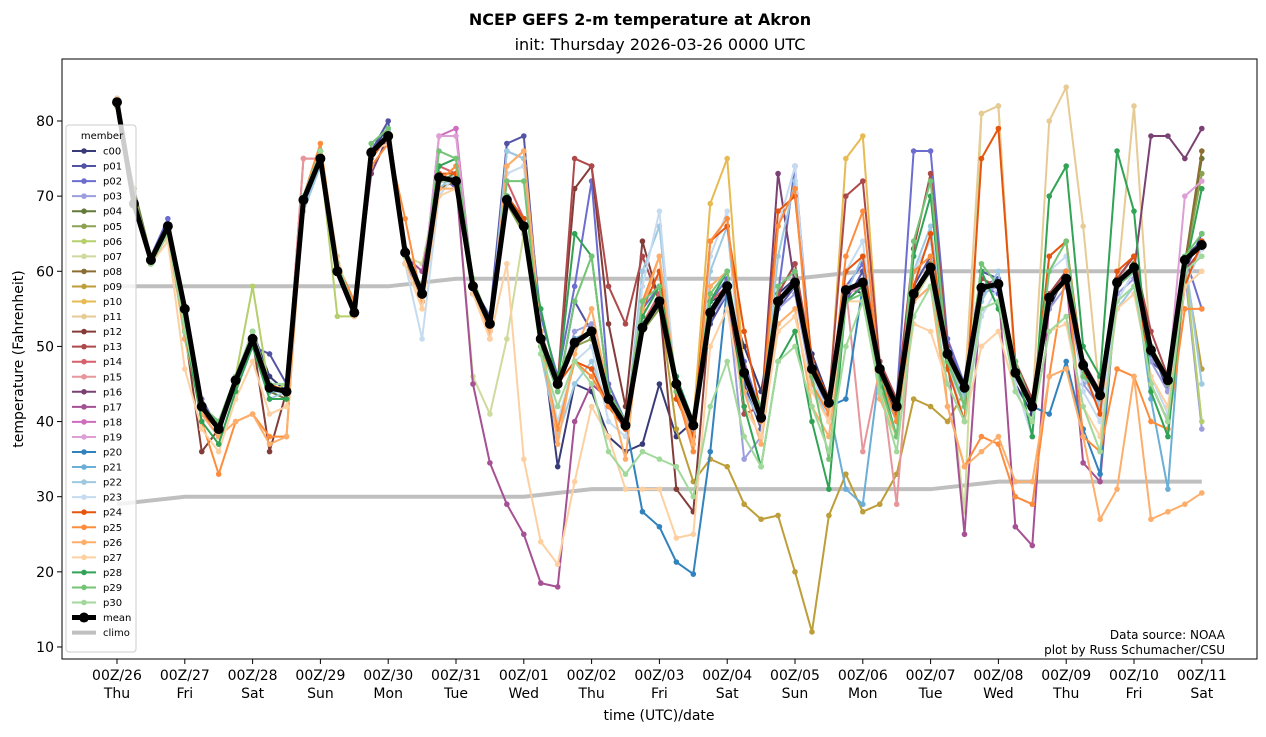  What do you see at coordinates (658, 716) in the screenshot?
I see `x-axis-label: time (UTC)/date` at bounding box center [658, 716].